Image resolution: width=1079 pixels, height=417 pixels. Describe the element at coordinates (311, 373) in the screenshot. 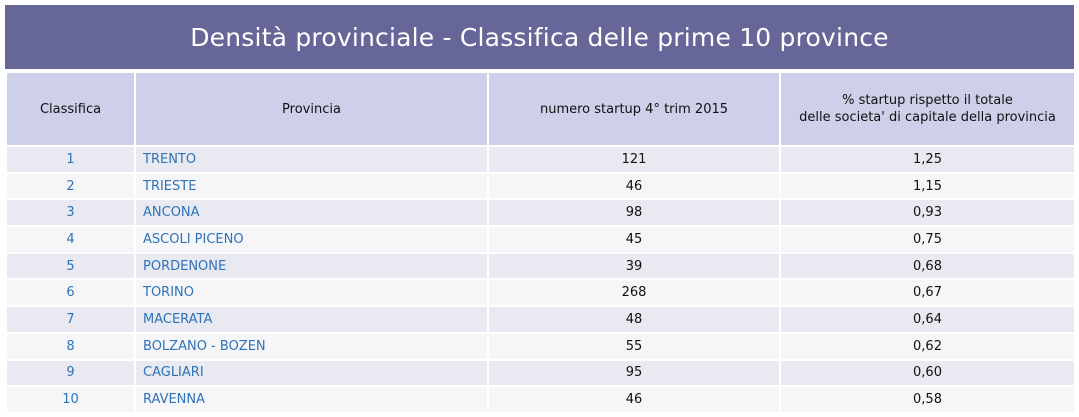

I see `province-cell: CAGLIARI` at that location.